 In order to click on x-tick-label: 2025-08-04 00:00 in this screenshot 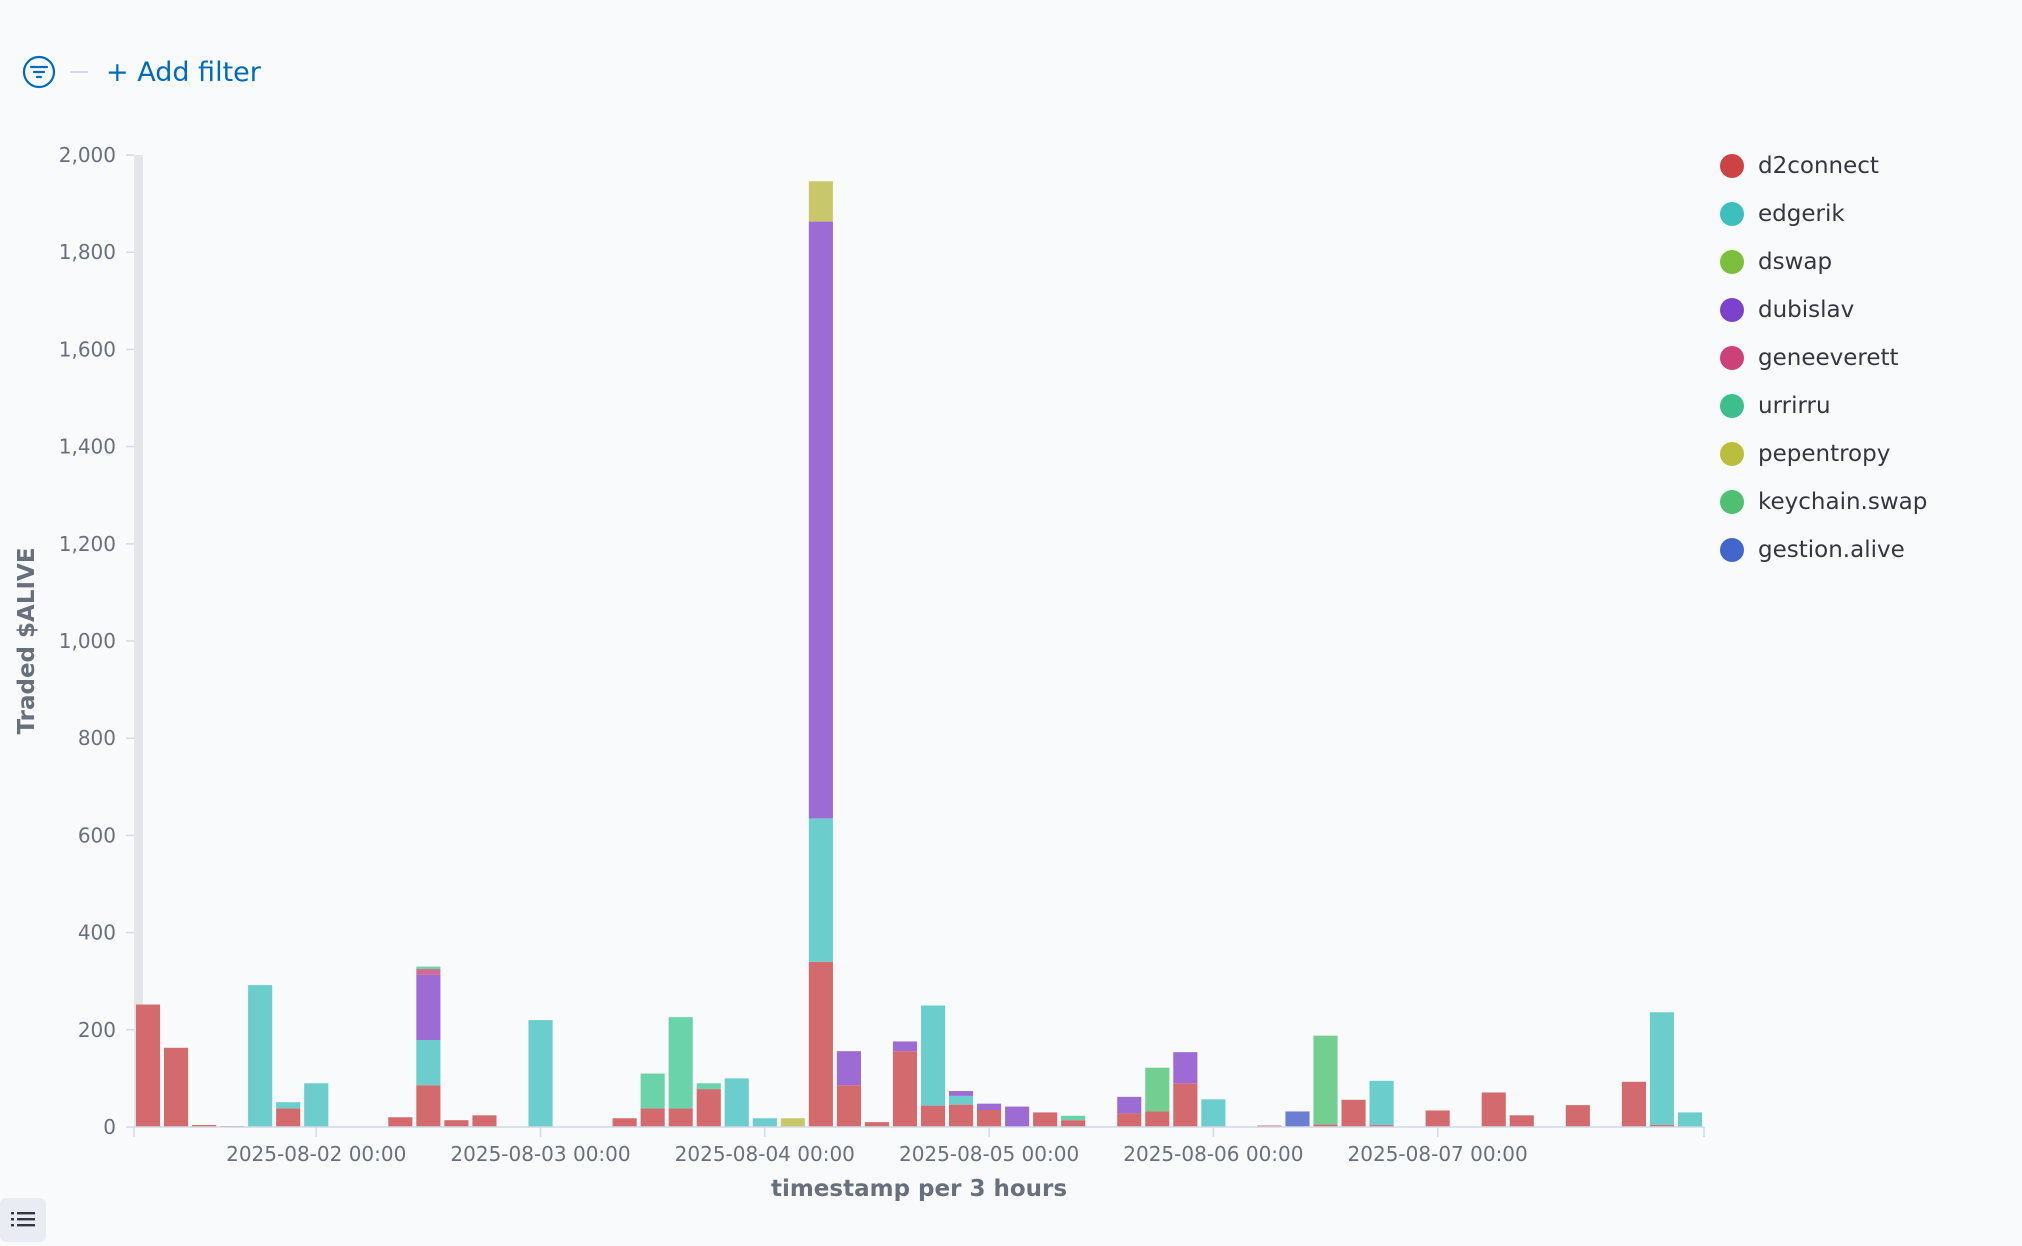, I will do `click(765, 1154)`.